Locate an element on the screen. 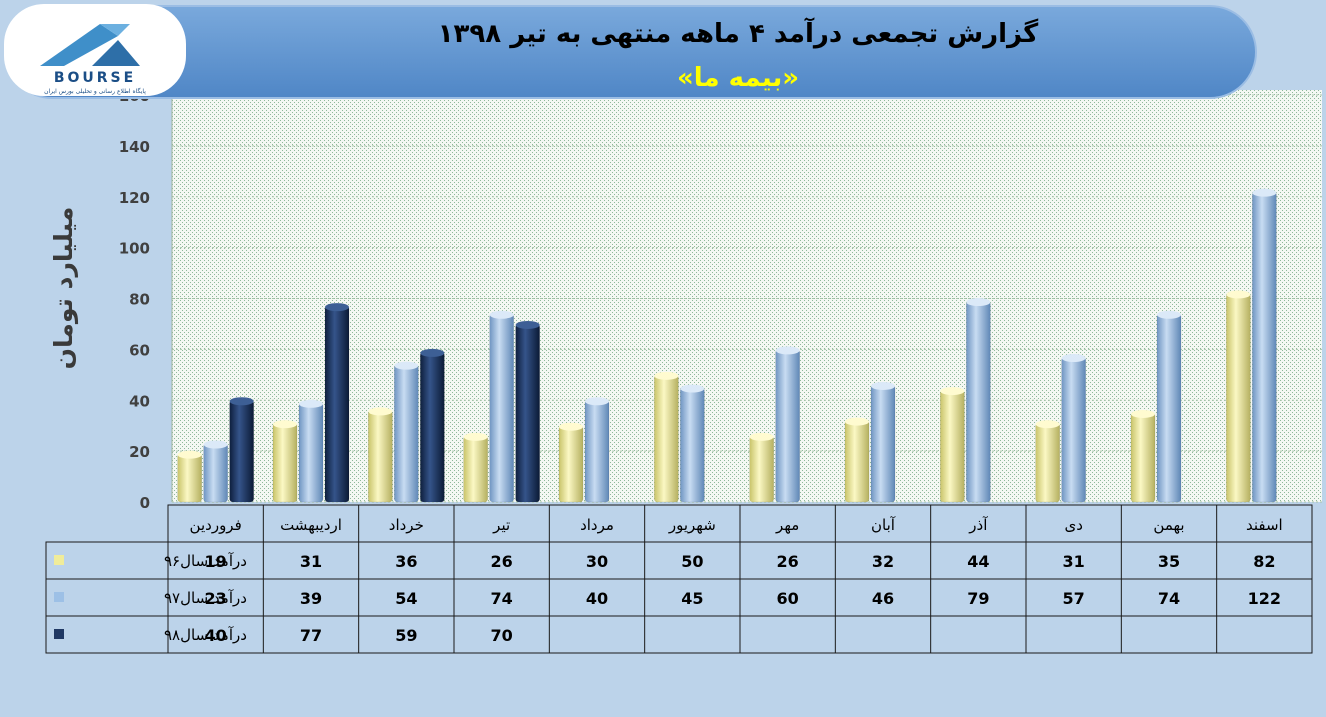  table-value: 36 is located at coordinates (406, 561).